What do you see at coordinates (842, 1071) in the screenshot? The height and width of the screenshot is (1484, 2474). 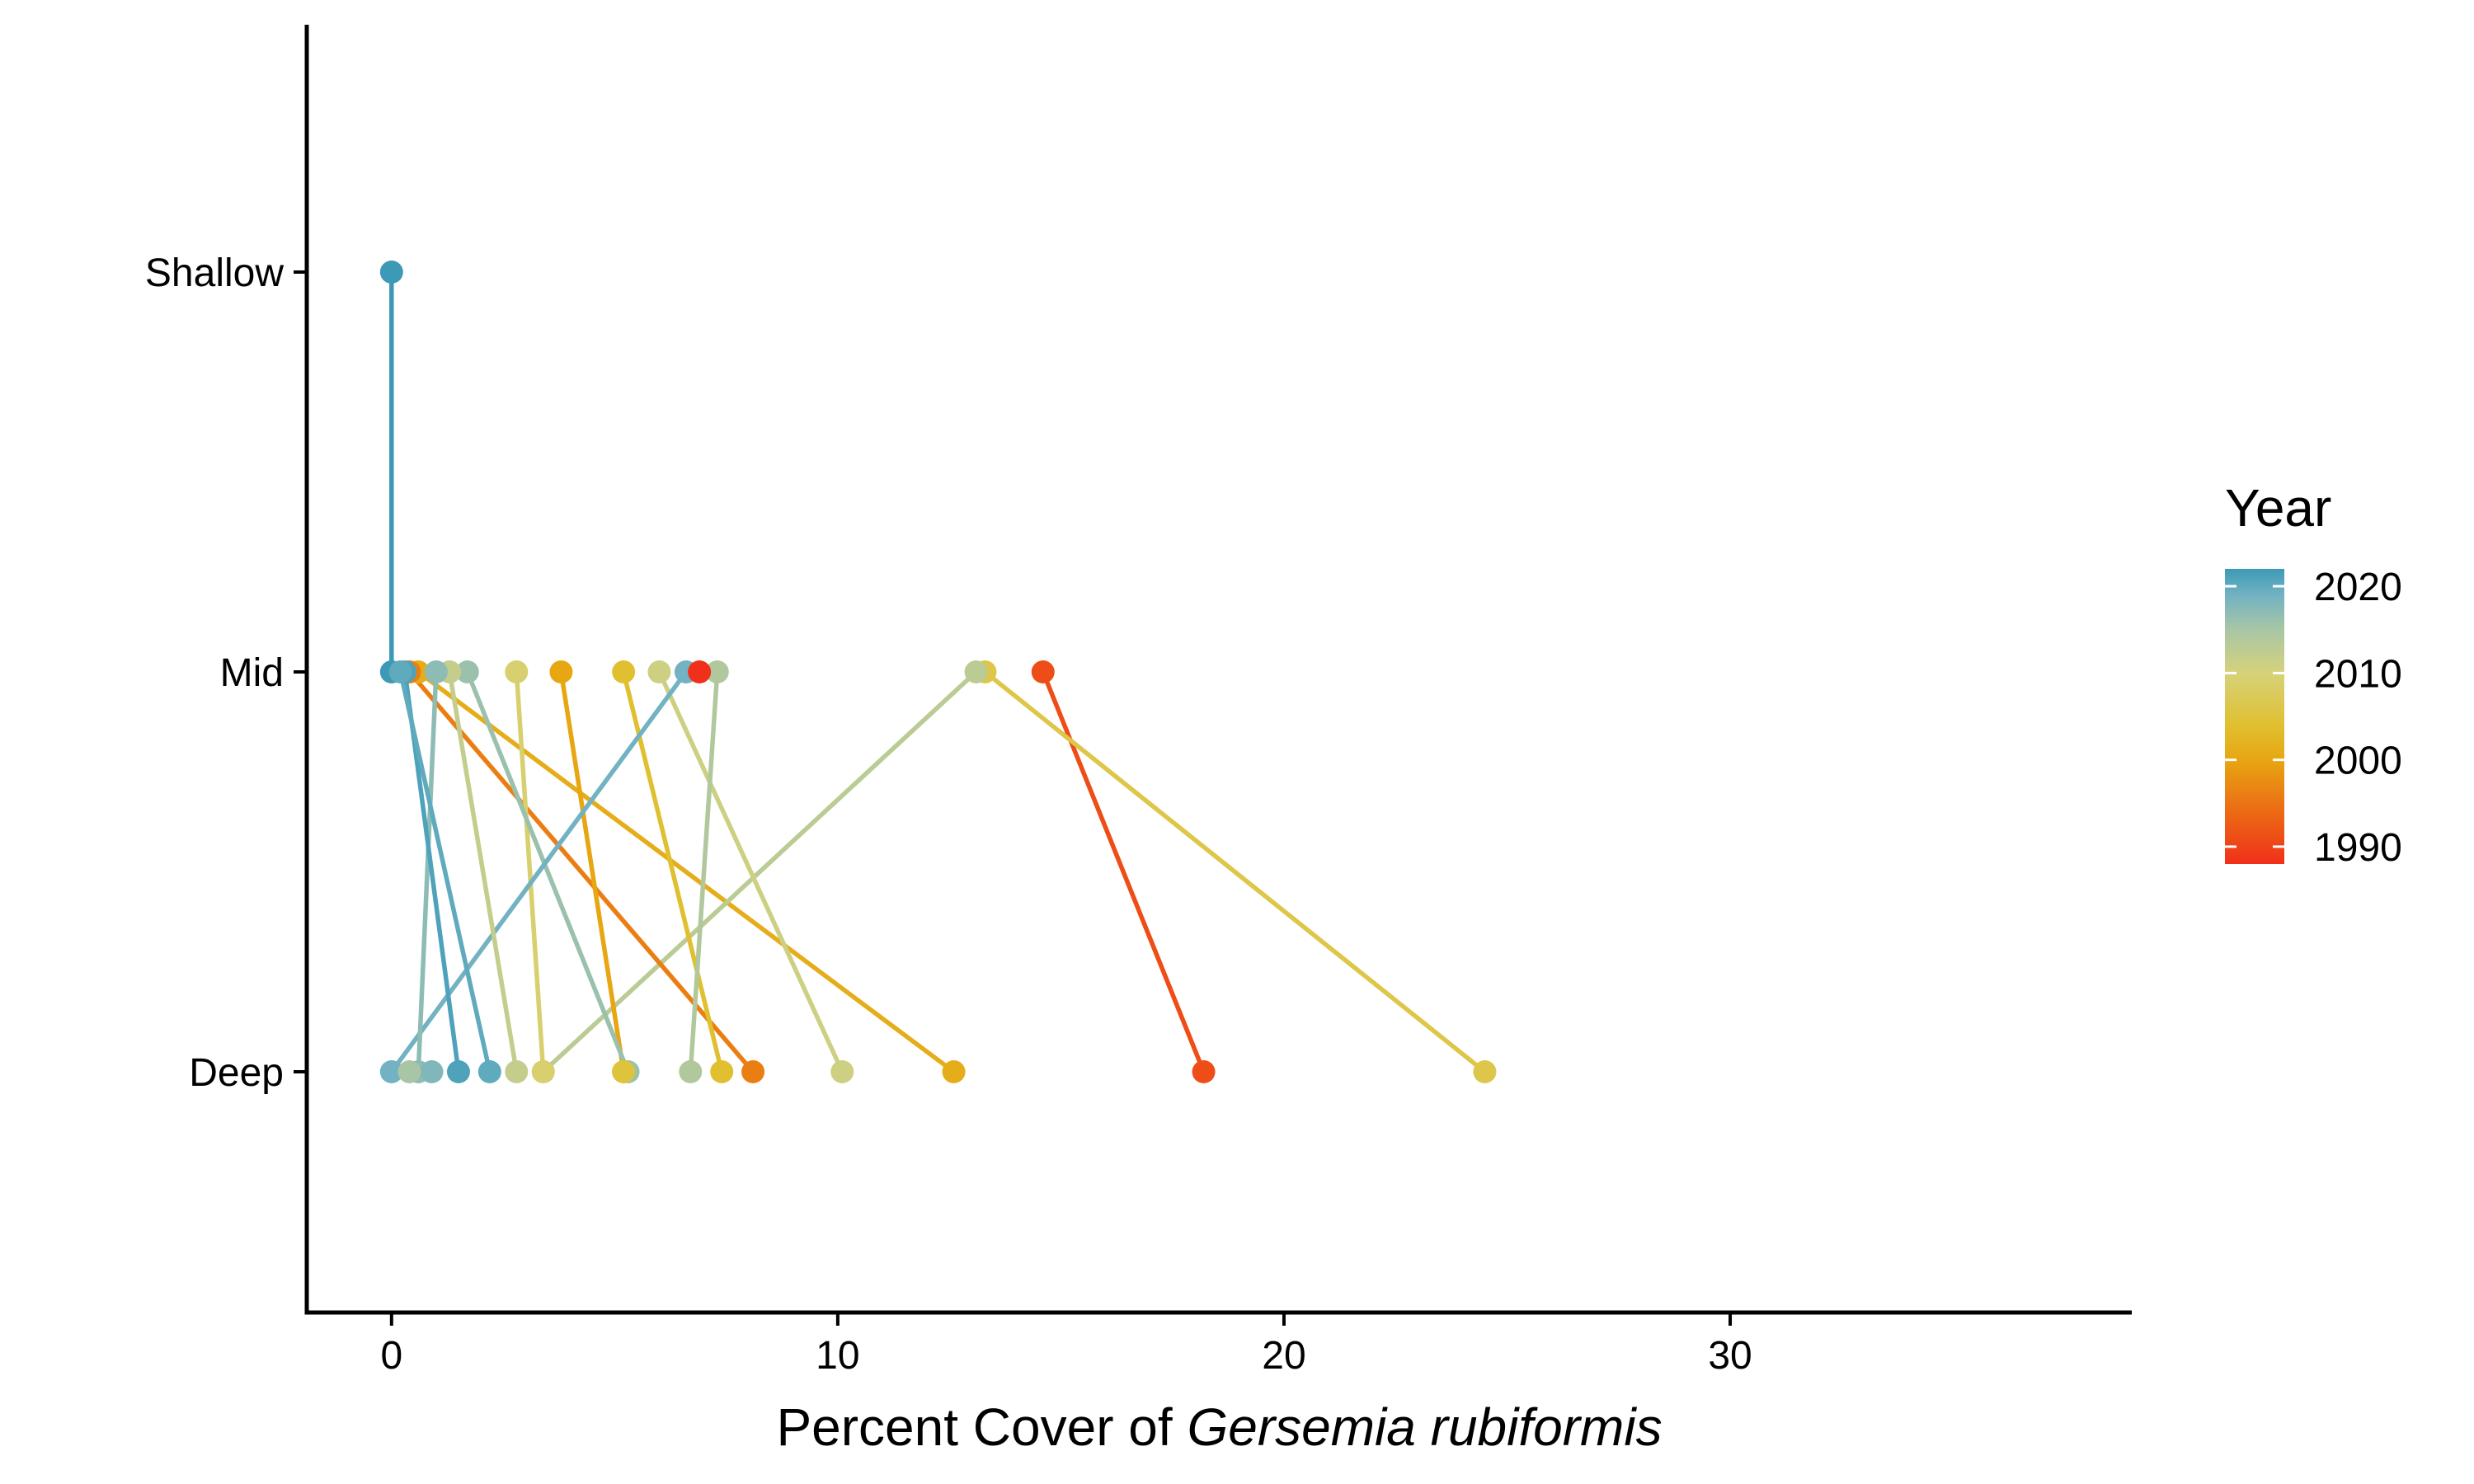 I see `data-point-2011-deep` at bounding box center [842, 1071].